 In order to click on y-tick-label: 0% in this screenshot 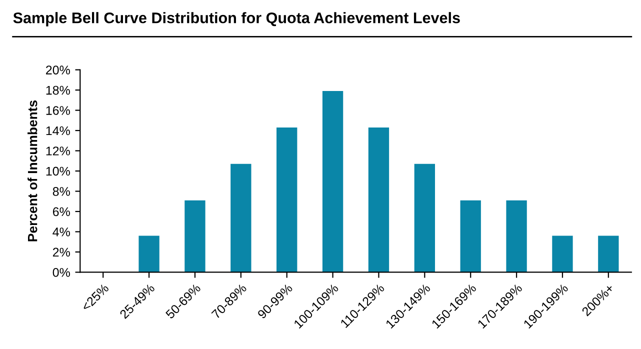, I will do `click(61, 272)`.